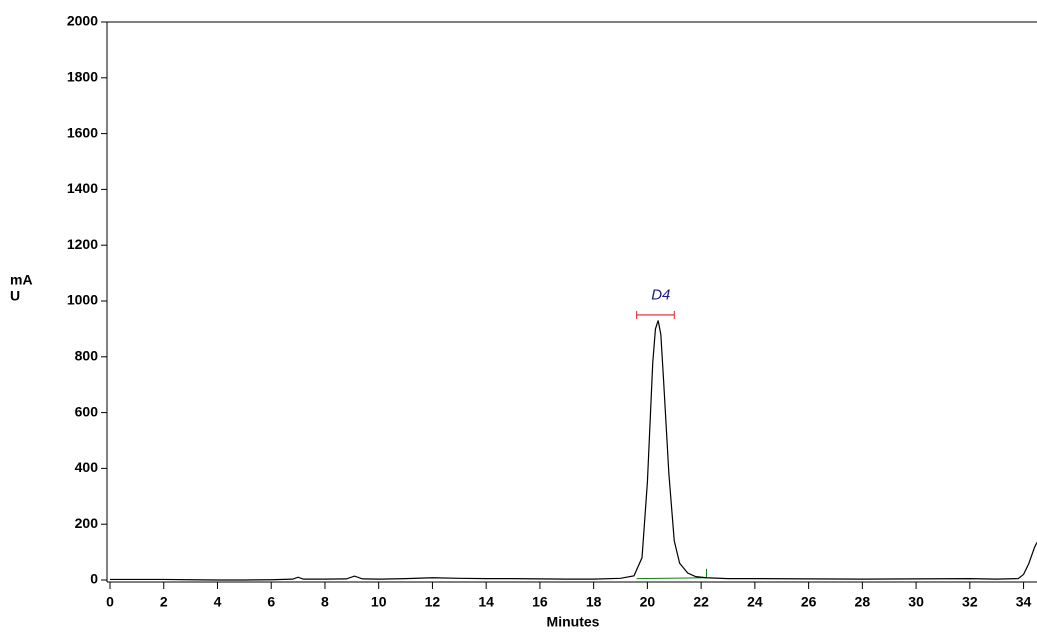 The width and height of the screenshot is (1037, 640). Describe the element at coordinates (594, 602) in the screenshot. I see `x-tick-label: 18` at that location.